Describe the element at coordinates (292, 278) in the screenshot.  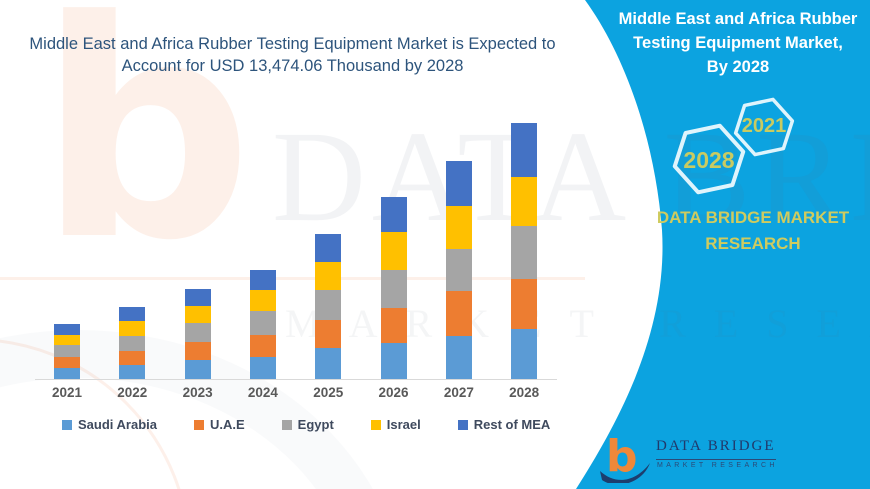
I see `watermark-line` at that location.